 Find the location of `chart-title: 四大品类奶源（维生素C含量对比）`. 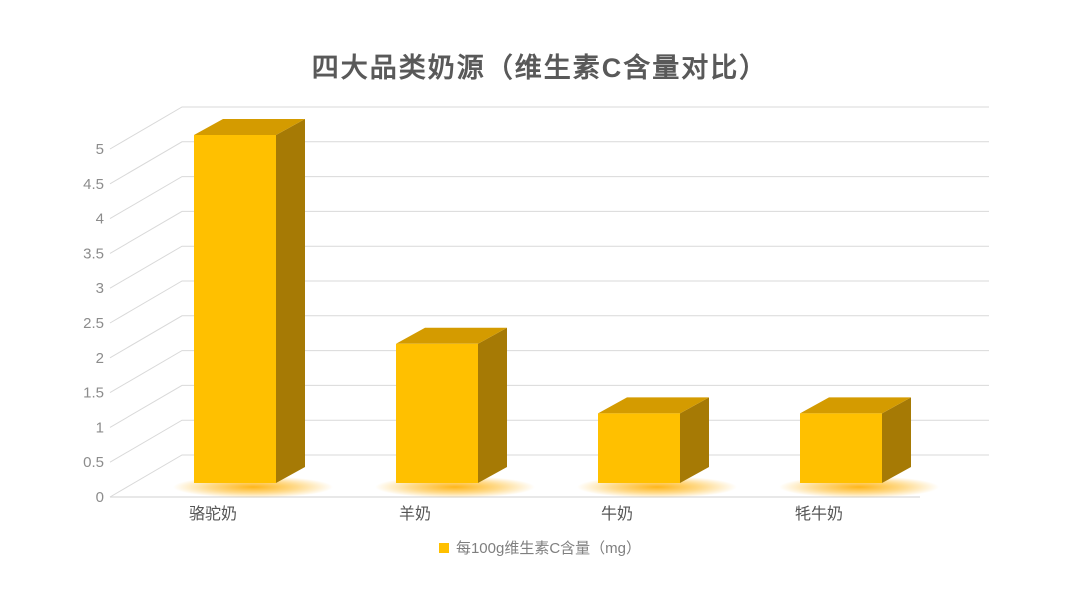

chart-title: 四大品类奶源（维生素C含量对比） is located at coordinates (540, 68).